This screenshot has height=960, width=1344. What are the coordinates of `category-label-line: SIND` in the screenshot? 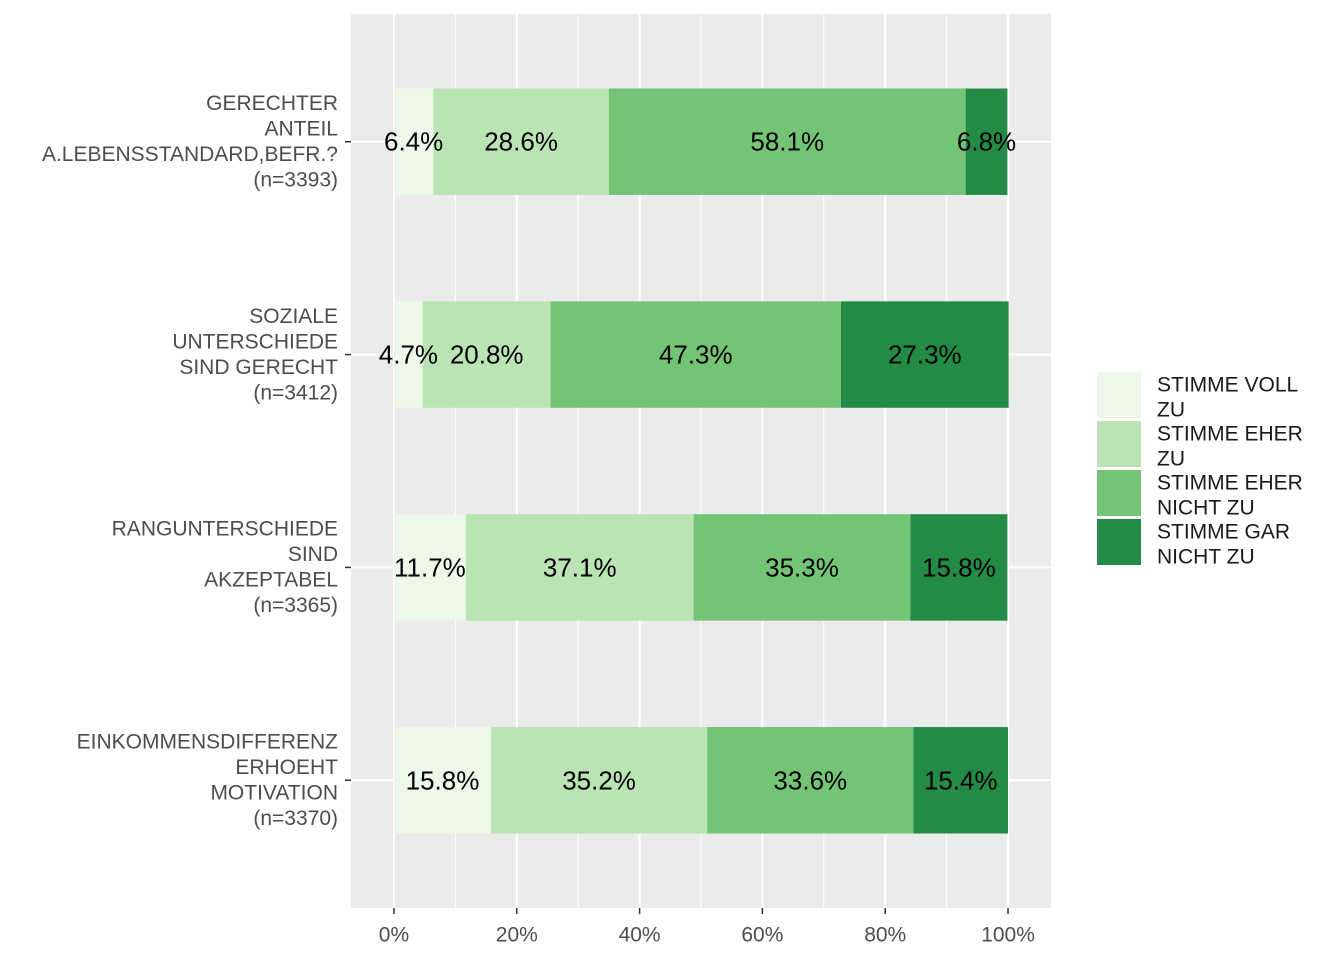 It's located at (313, 554).